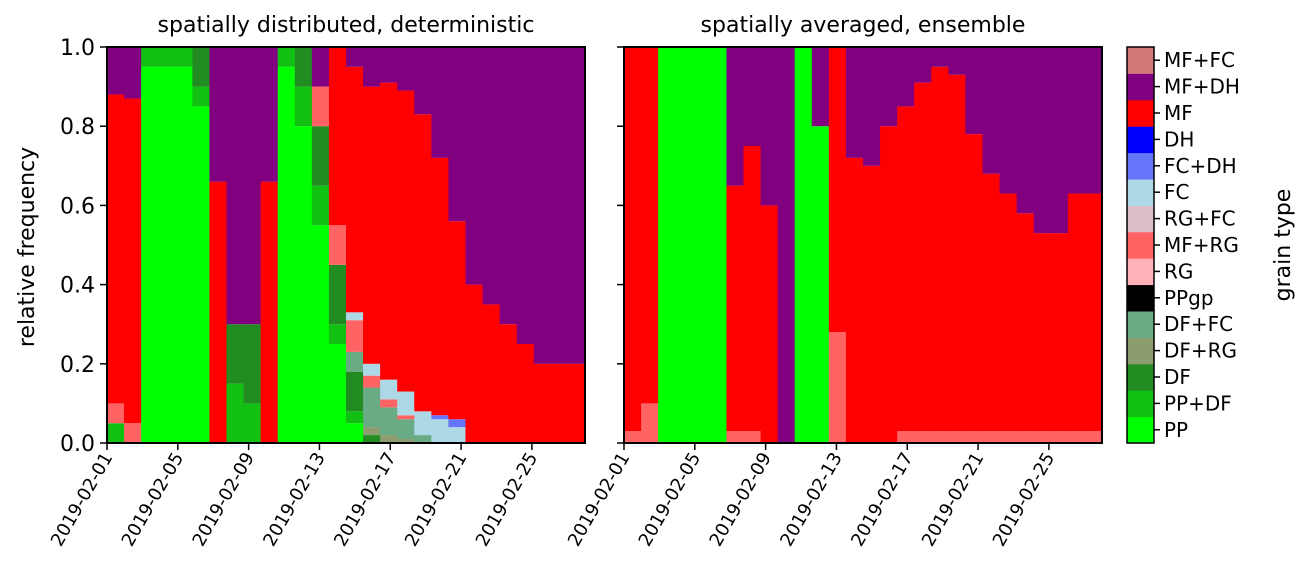 The height and width of the screenshot is (579, 1306). Describe the element at coordinates (77, 48) in the screenshot. I see `y-tick-label: 1.0` at that location.